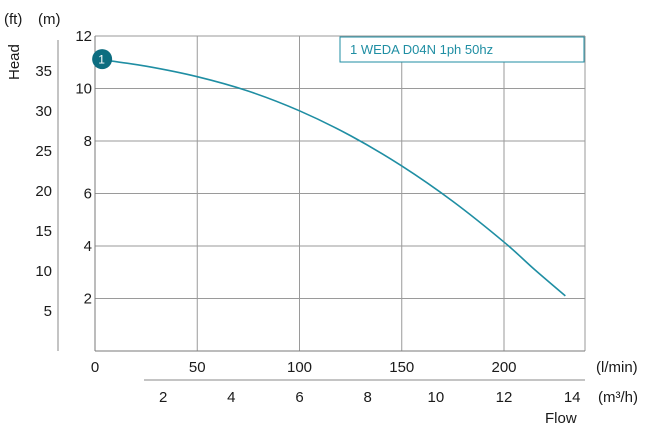 The width and height of the screenshot is (657, 429). I want to click on x-tick-label-lmin: 200, so click(503, 367).